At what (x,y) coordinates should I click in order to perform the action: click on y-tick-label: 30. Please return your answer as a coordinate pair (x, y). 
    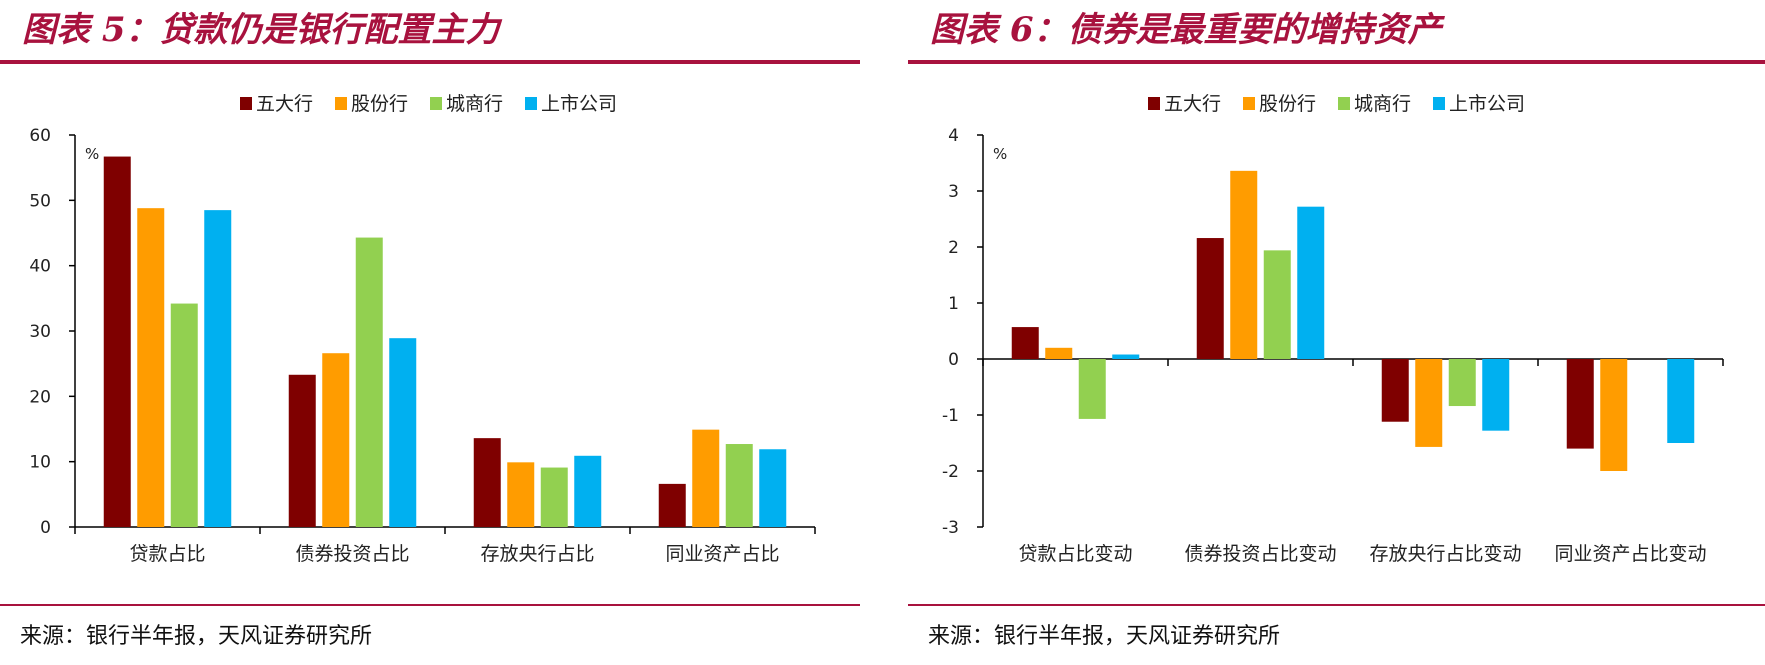
    Looking at the image, I should click on (40, 332).